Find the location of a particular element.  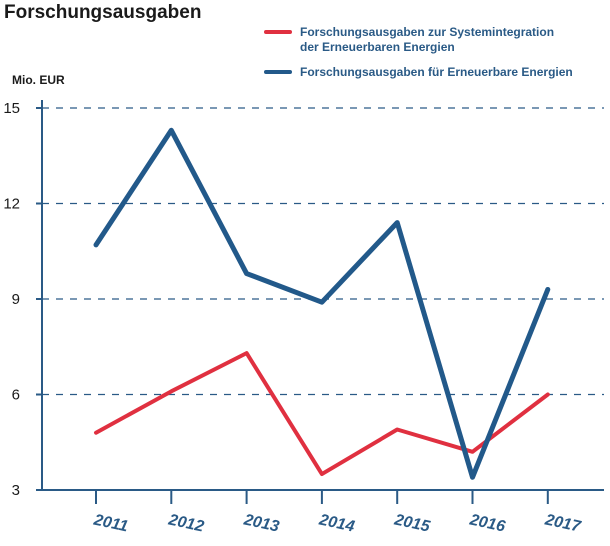

x-tick-label-2013: 2013 is located at coordinates (260, 523).